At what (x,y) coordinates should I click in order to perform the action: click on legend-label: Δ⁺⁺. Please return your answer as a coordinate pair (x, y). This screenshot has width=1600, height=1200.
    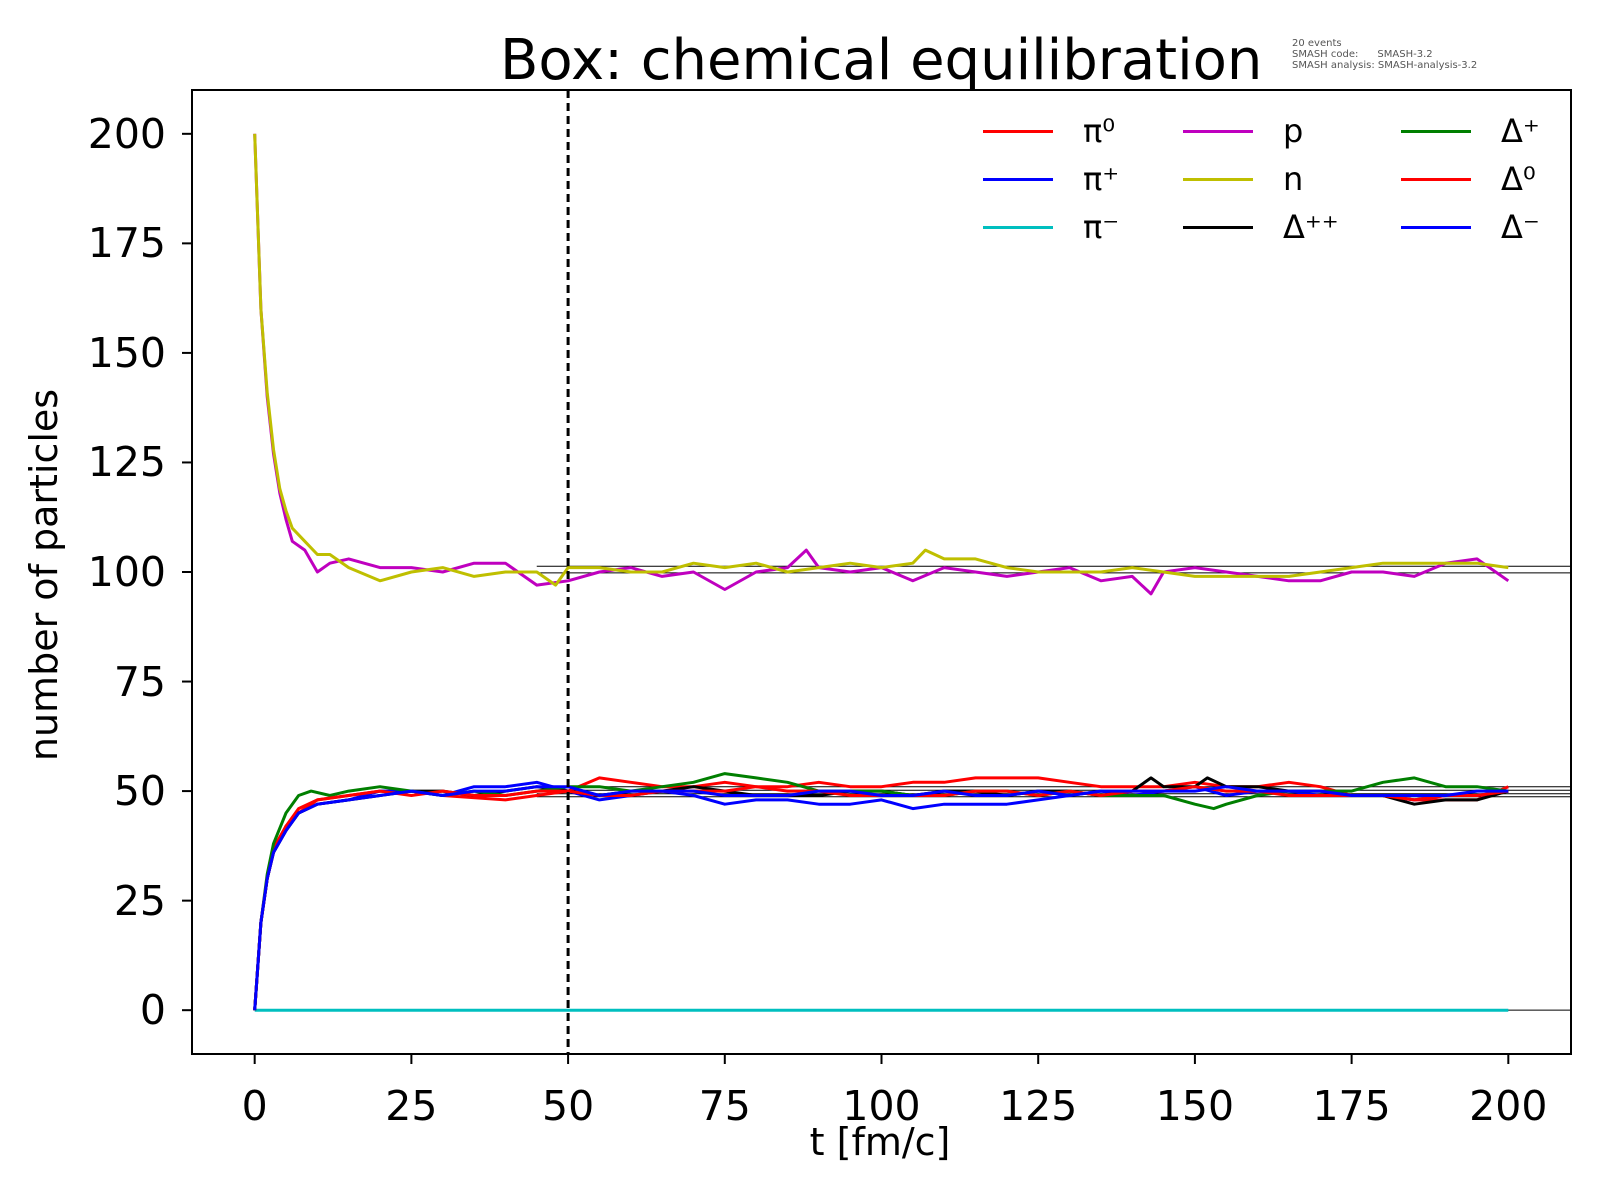
    Looking at the image, I should click on (1311, 227).